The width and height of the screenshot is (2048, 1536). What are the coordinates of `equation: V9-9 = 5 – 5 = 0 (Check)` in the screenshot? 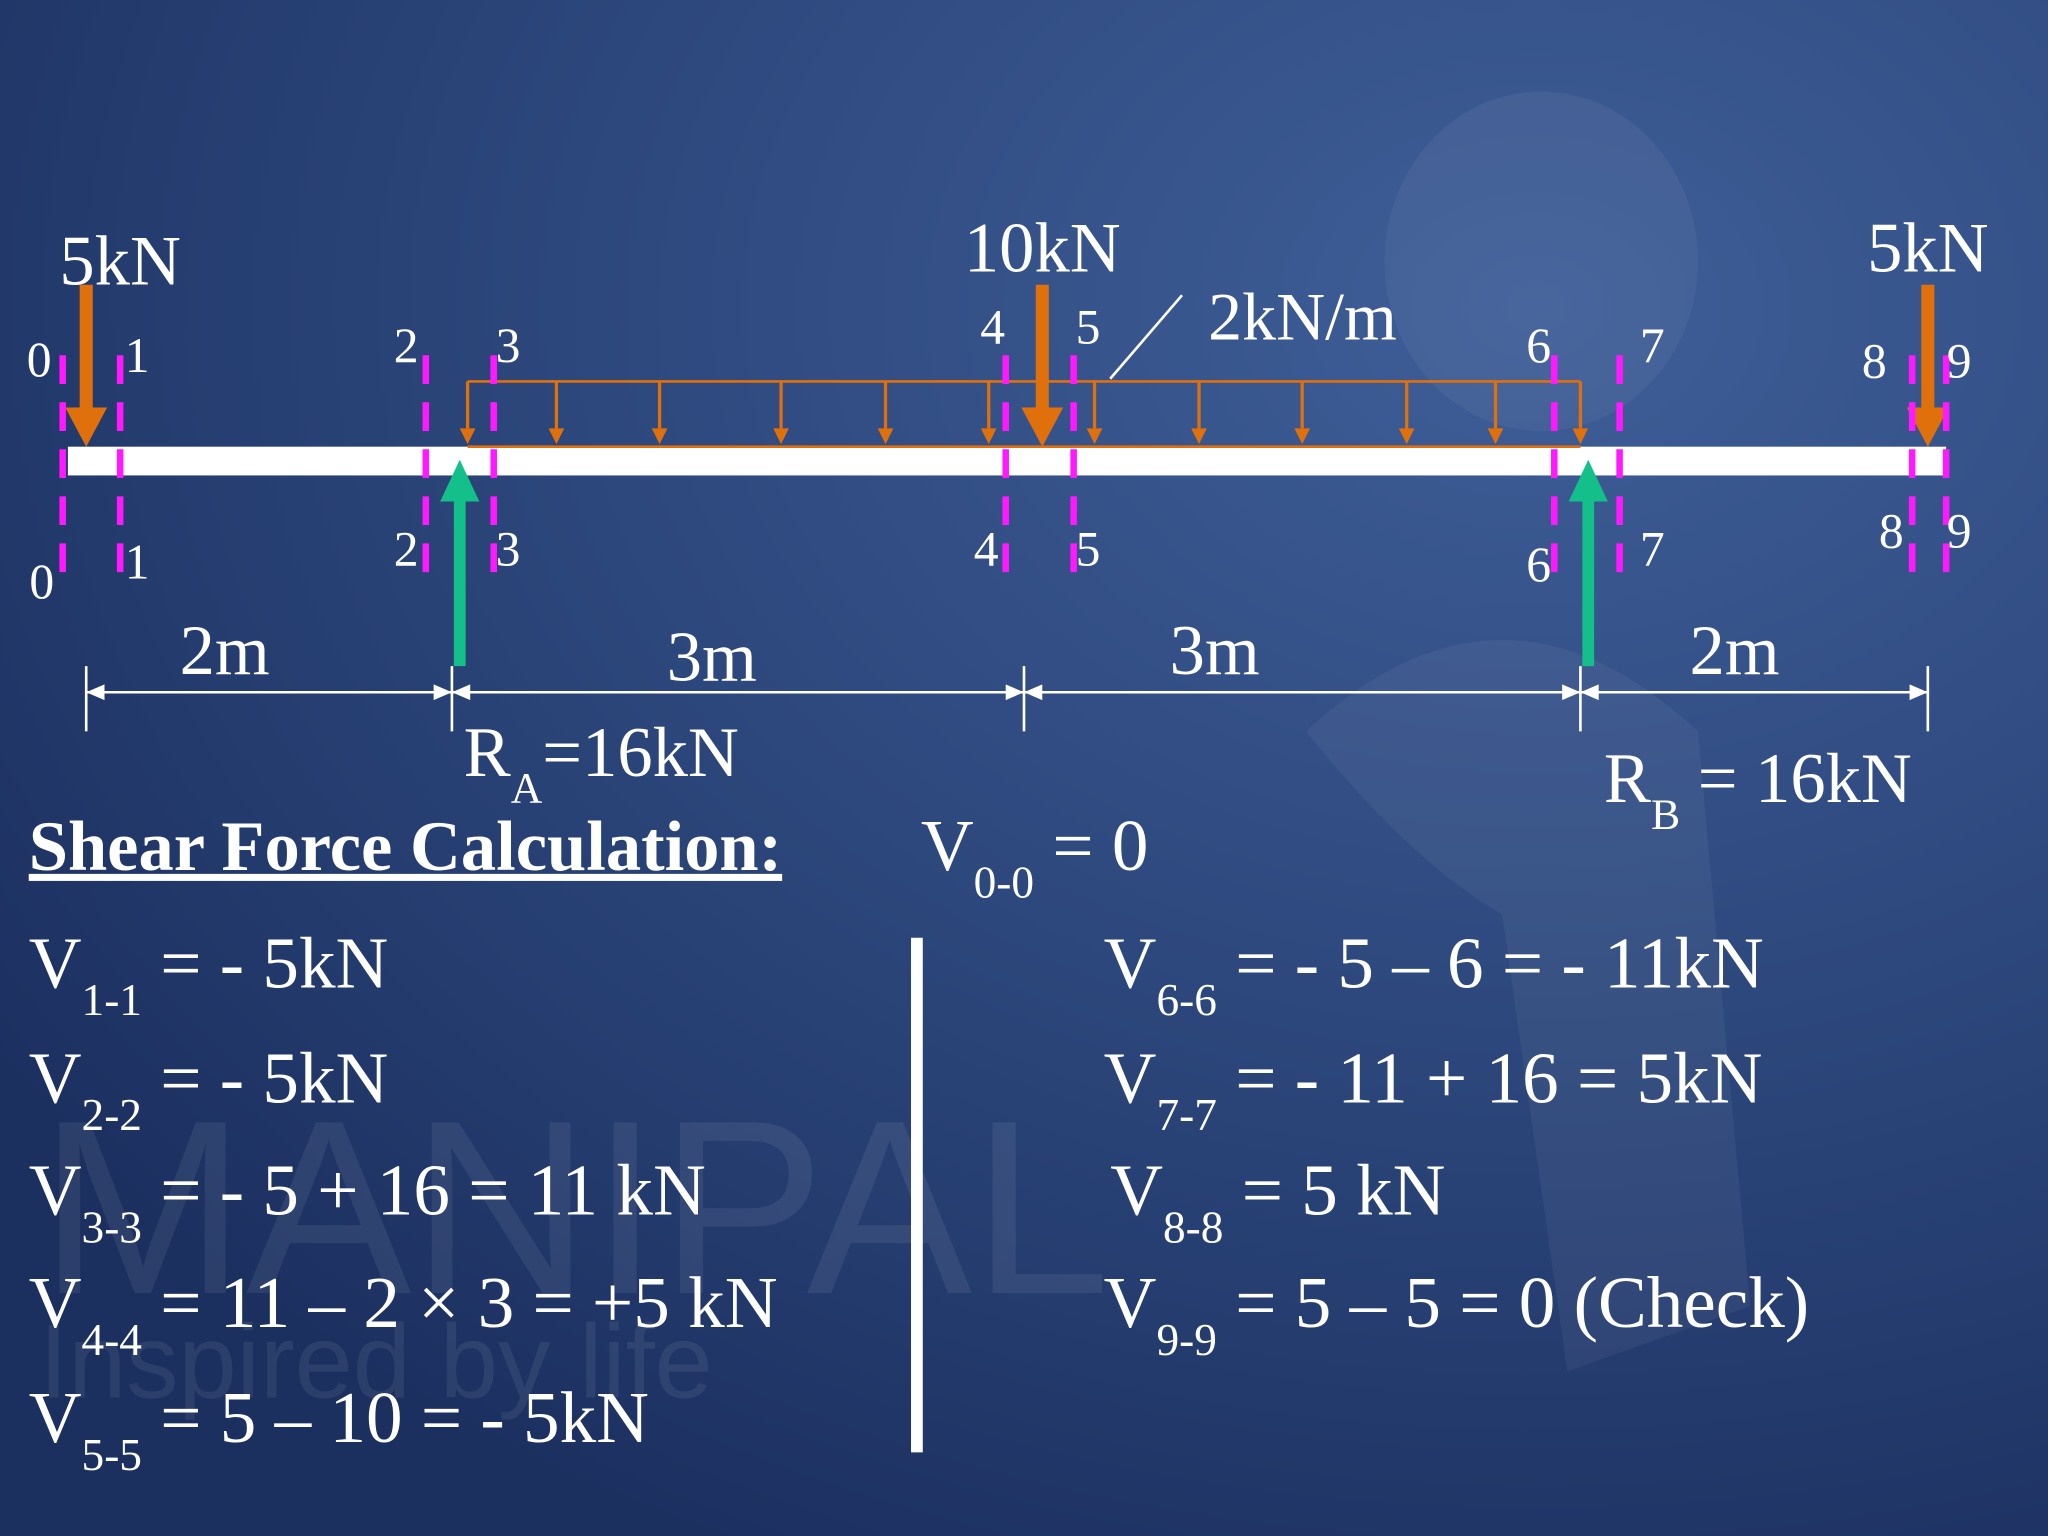 It's located at (1456, 1313).